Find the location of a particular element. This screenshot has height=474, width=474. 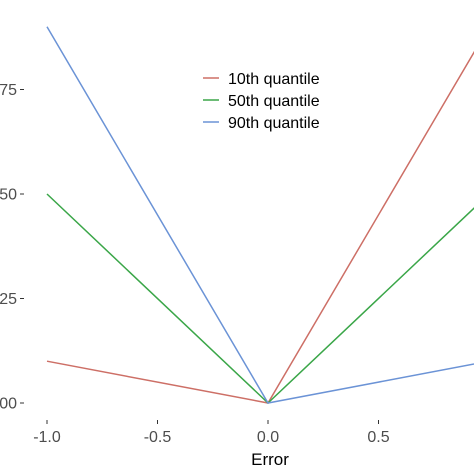

y-axis: 00 25 50 75 is located at coordinates (12, 247).